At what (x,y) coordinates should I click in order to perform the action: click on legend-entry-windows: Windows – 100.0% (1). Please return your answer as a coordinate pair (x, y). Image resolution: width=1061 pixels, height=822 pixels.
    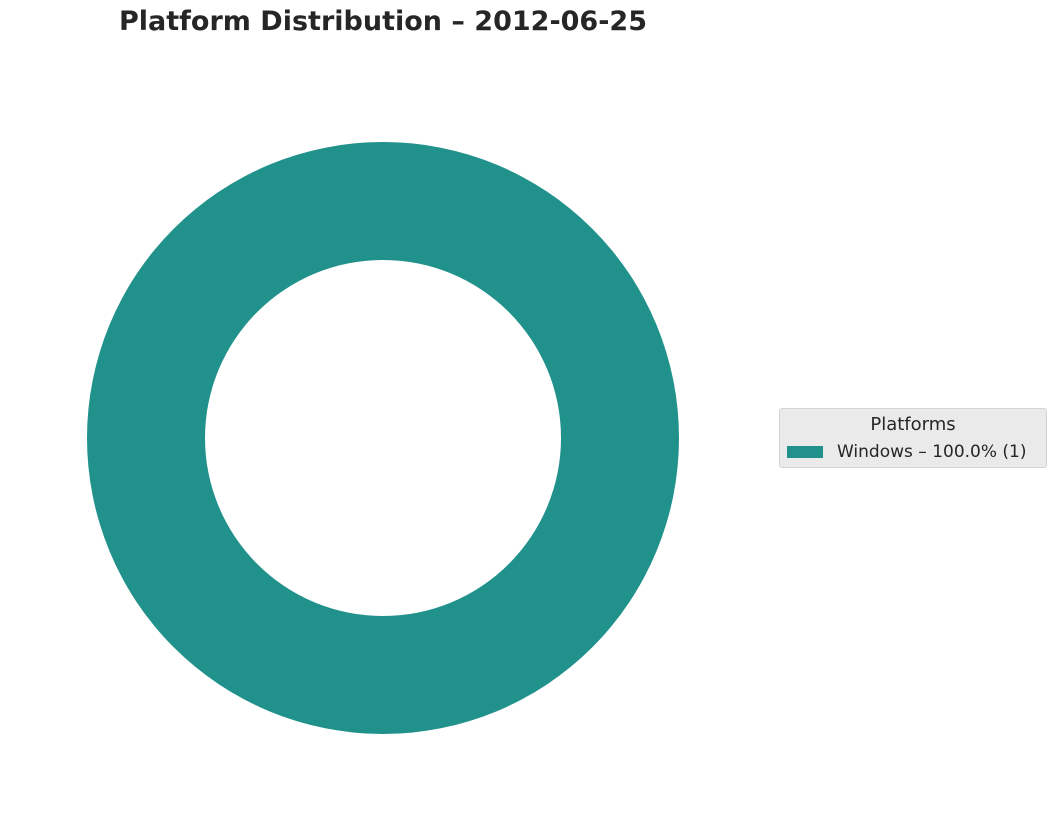
    Looking at the image, I should click on (907, 452).